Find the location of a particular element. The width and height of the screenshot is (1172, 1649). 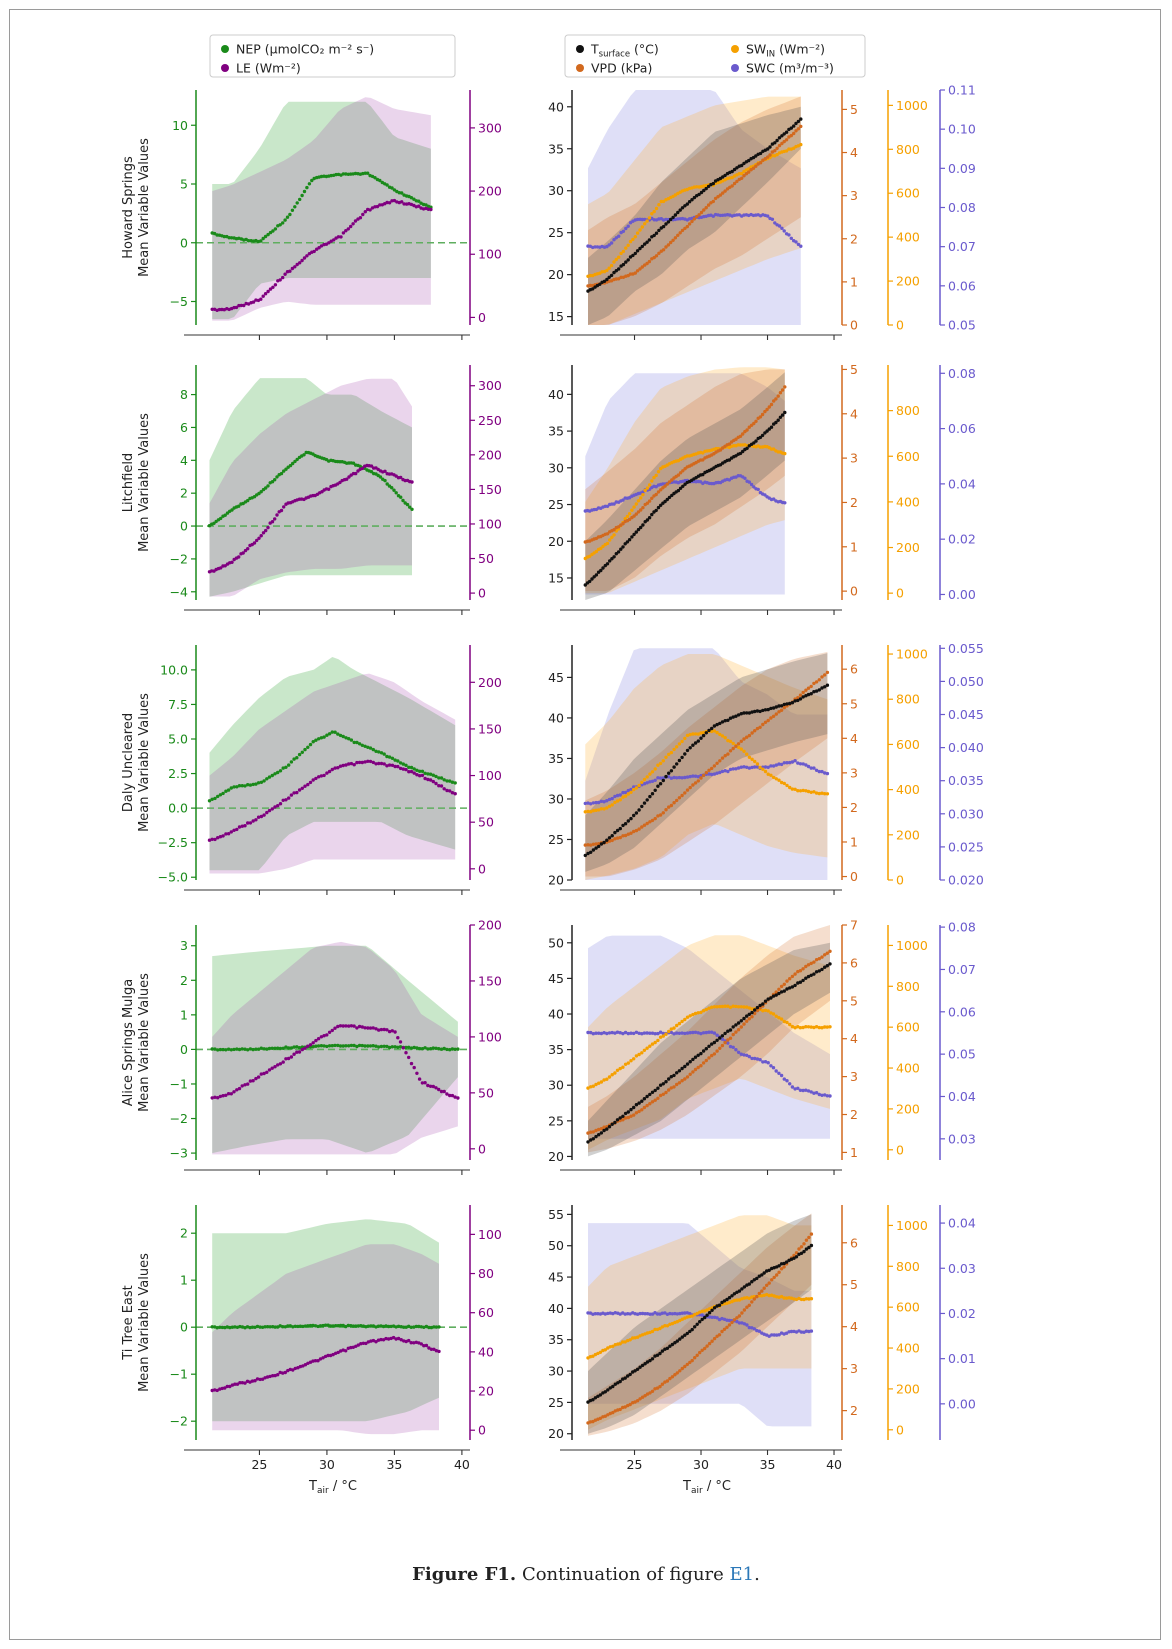

swc-axis: 0.050.060.070.080.090.100.11 is located at coordinates (957, 208).